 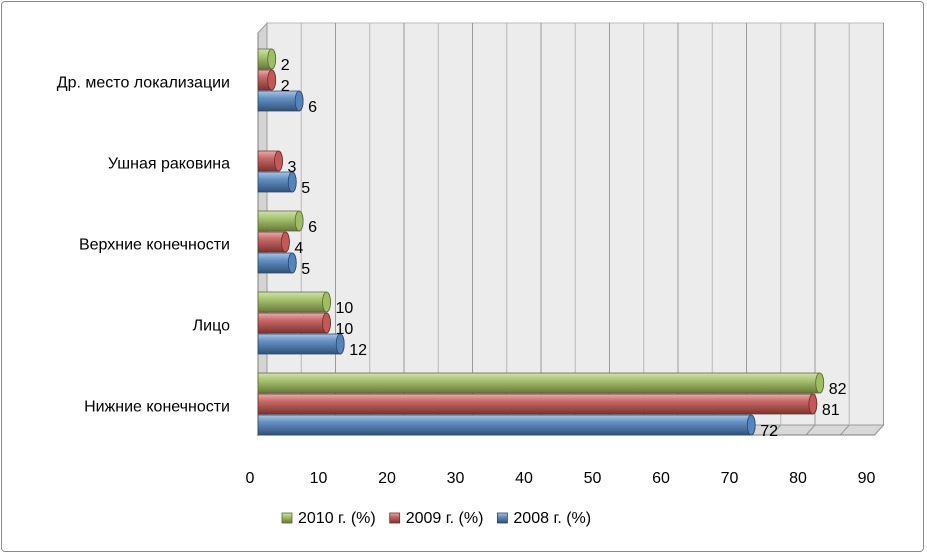 What do you see at coordinates (798, 478) in the screenshot?
I see `tick-label: 80` at bounding box center [798, 478].